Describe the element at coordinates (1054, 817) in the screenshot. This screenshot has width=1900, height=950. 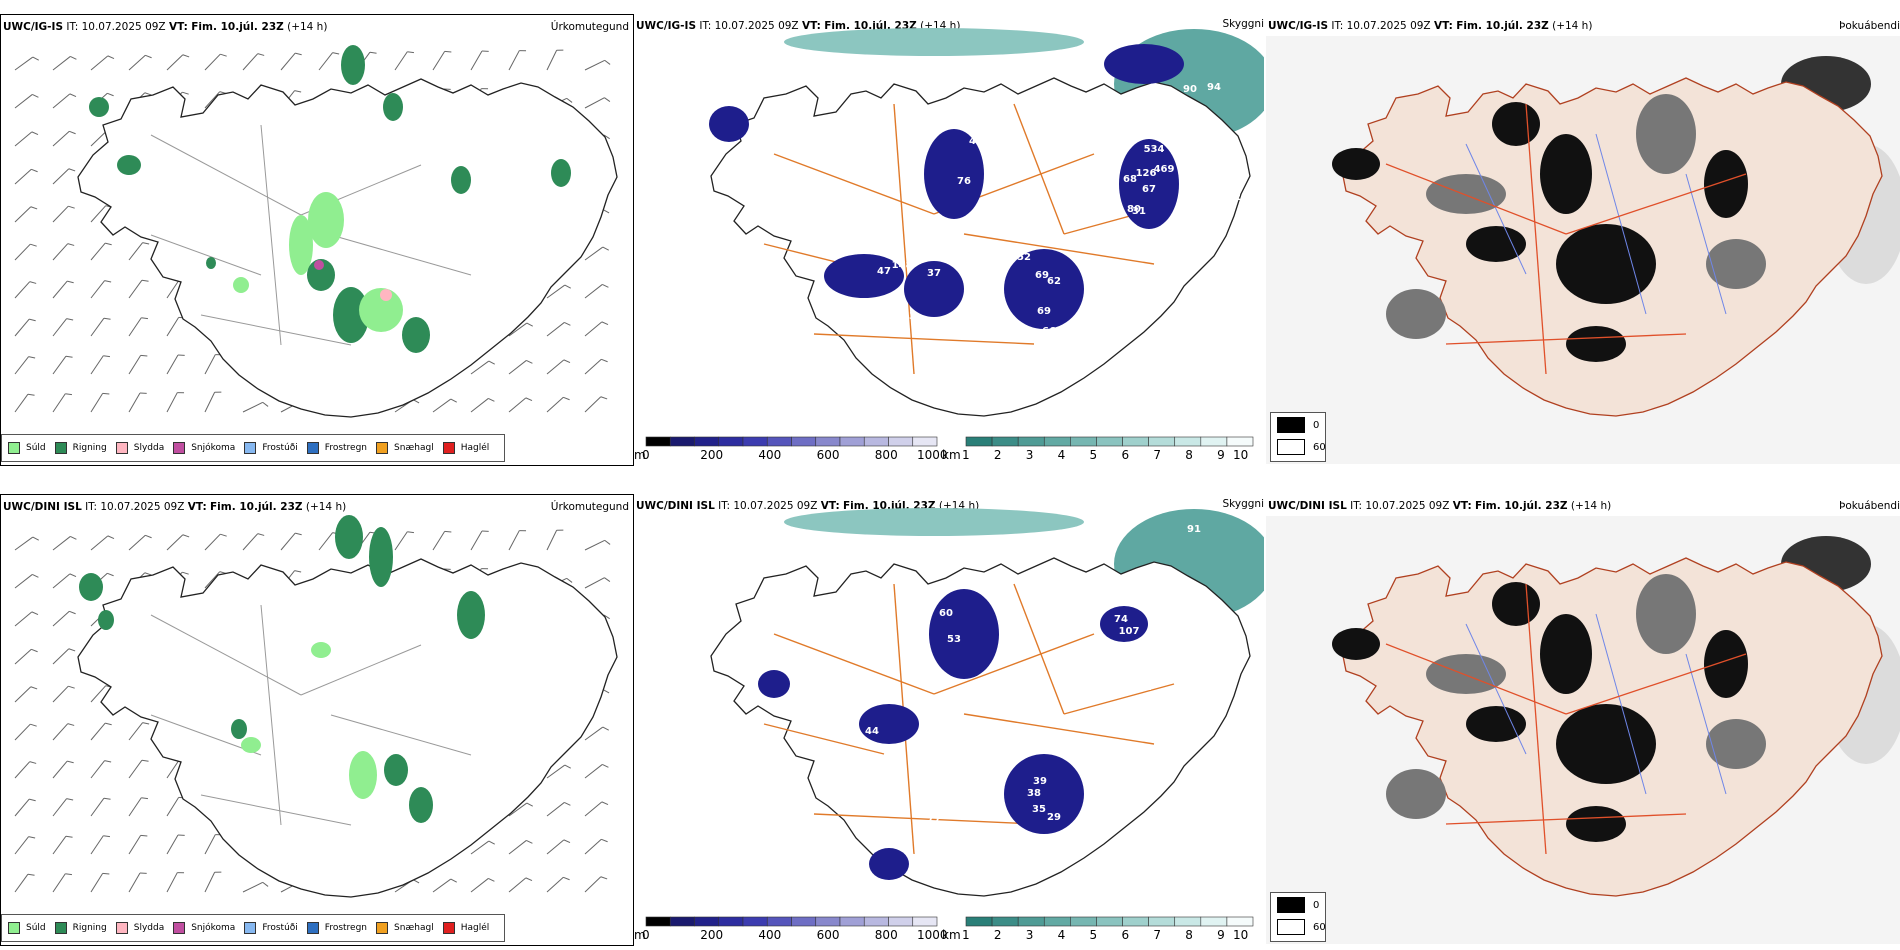
I see `cloud-height-label: 29` at that location.